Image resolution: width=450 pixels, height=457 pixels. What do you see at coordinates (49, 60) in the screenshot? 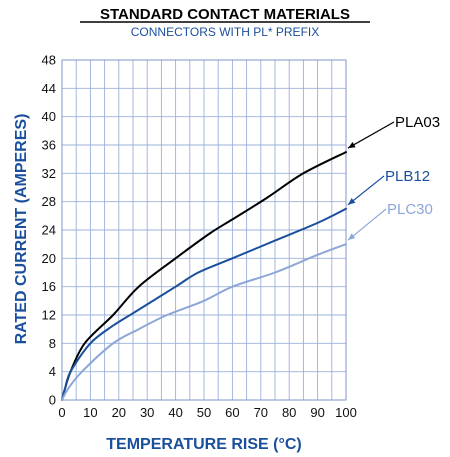
I see `y-tick-label: 48` at bounding box center [49, 60].